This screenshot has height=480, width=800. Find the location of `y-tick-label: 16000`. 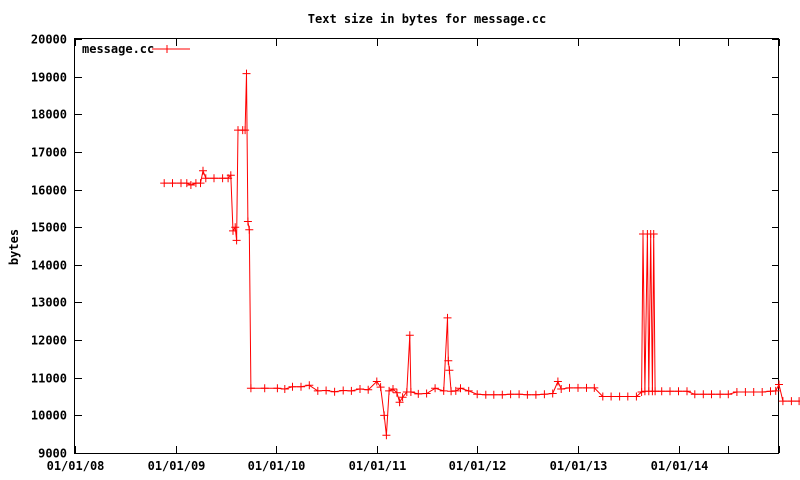

y-tick-label: 16000 is located at coordinates (49, 191).